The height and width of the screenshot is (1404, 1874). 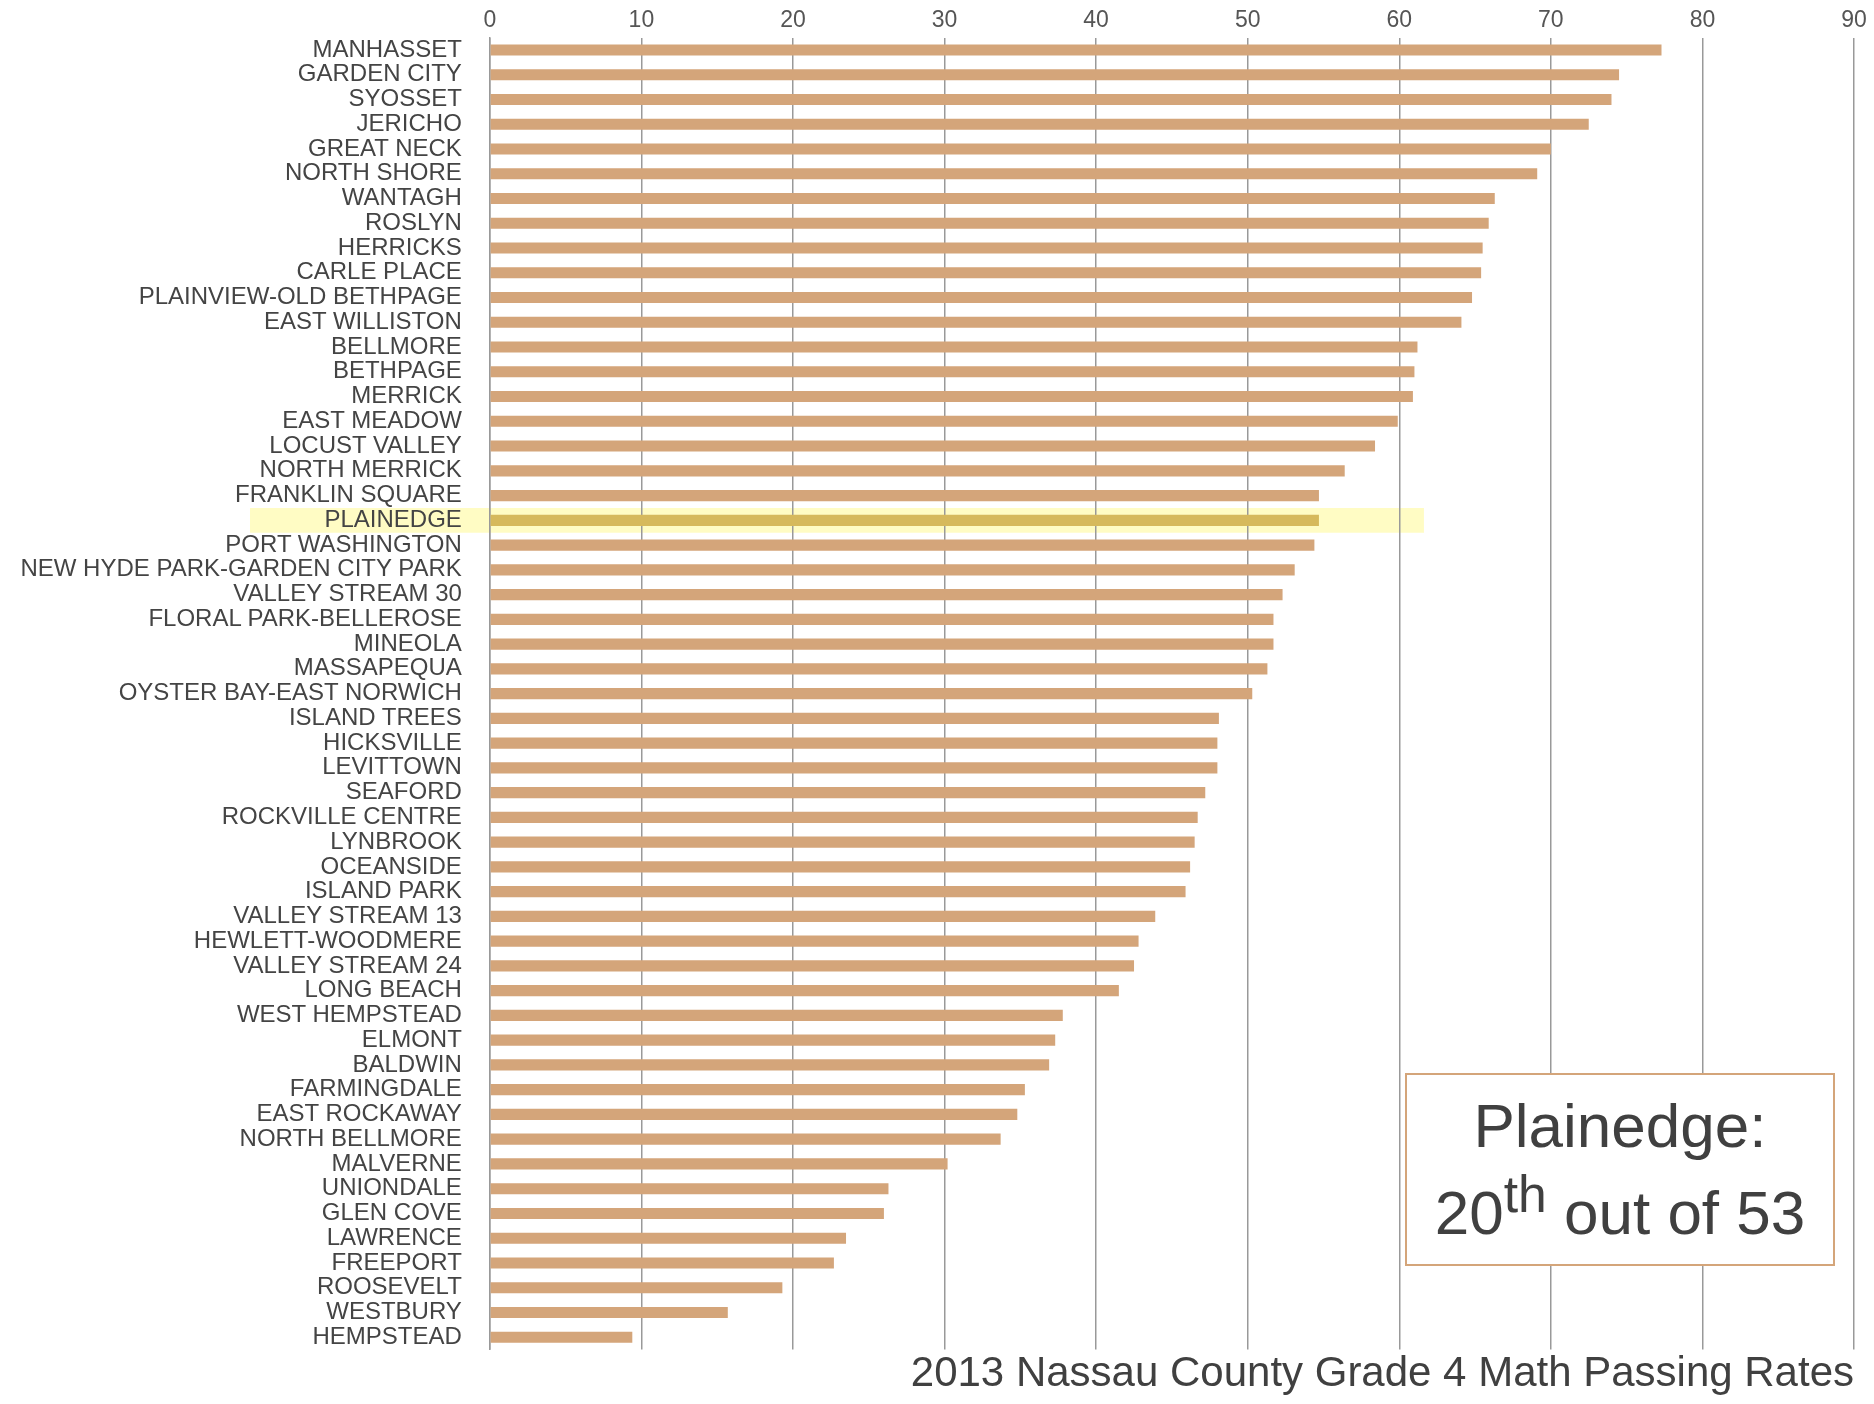 What do you see at coordinates (377, 667) in the screenshot?
I see `y-tick-label: MASSAPEQUA` at bounding box center [377, 667].